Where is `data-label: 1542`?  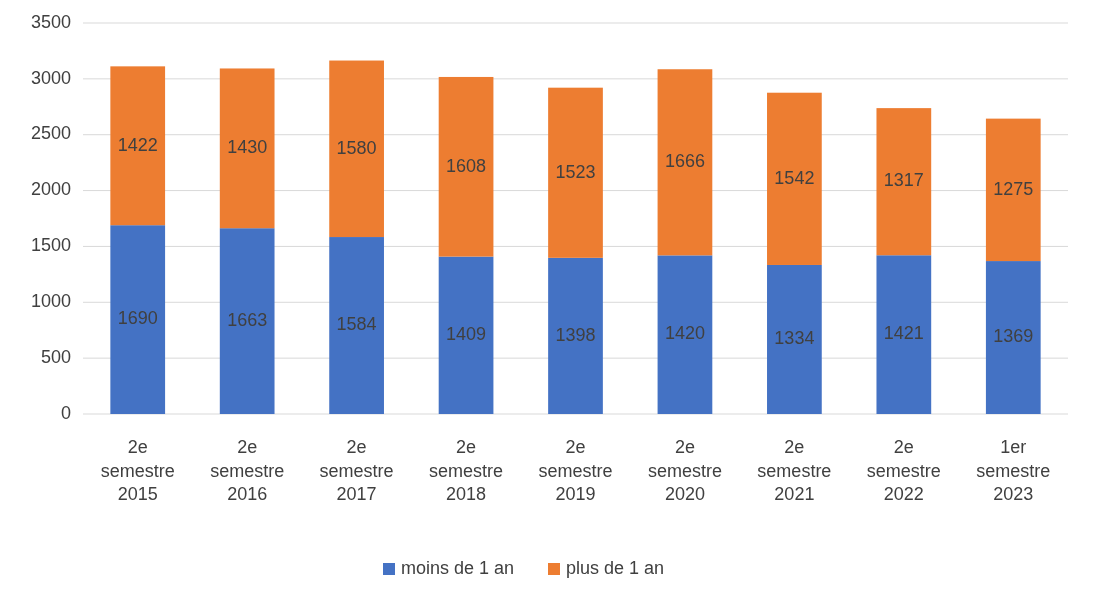 data-label: 1542 is located at coordinates (794, 177).